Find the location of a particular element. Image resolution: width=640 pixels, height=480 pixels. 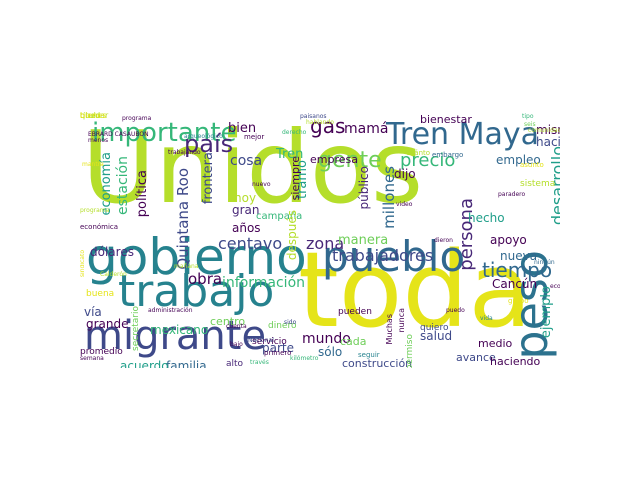

word: haciendo is located at coordinates (515, 361).